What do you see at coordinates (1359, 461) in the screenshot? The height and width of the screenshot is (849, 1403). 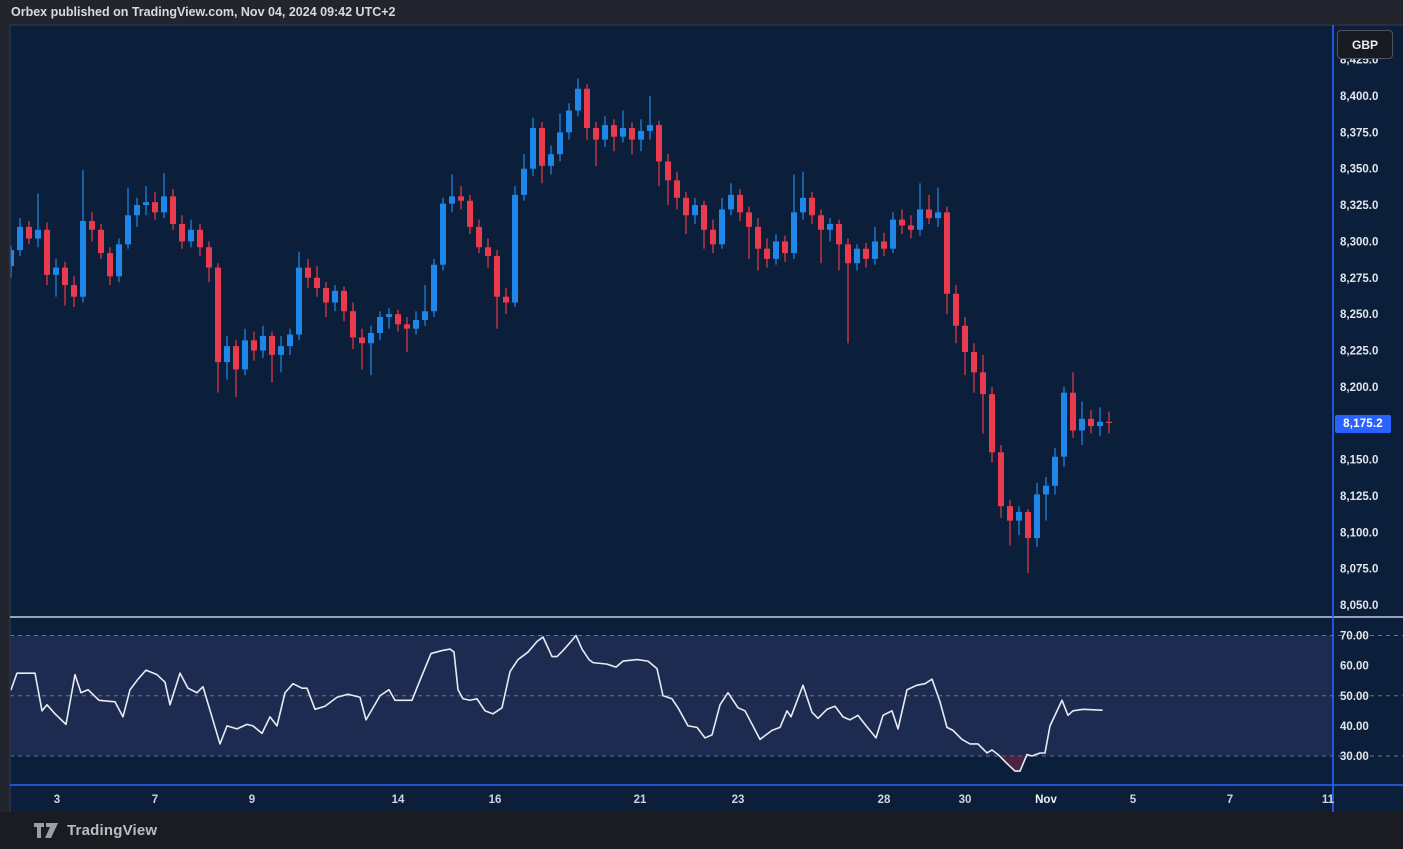 I see `price-tick-label: 8,150.0` at bounding box center [1359, 461].